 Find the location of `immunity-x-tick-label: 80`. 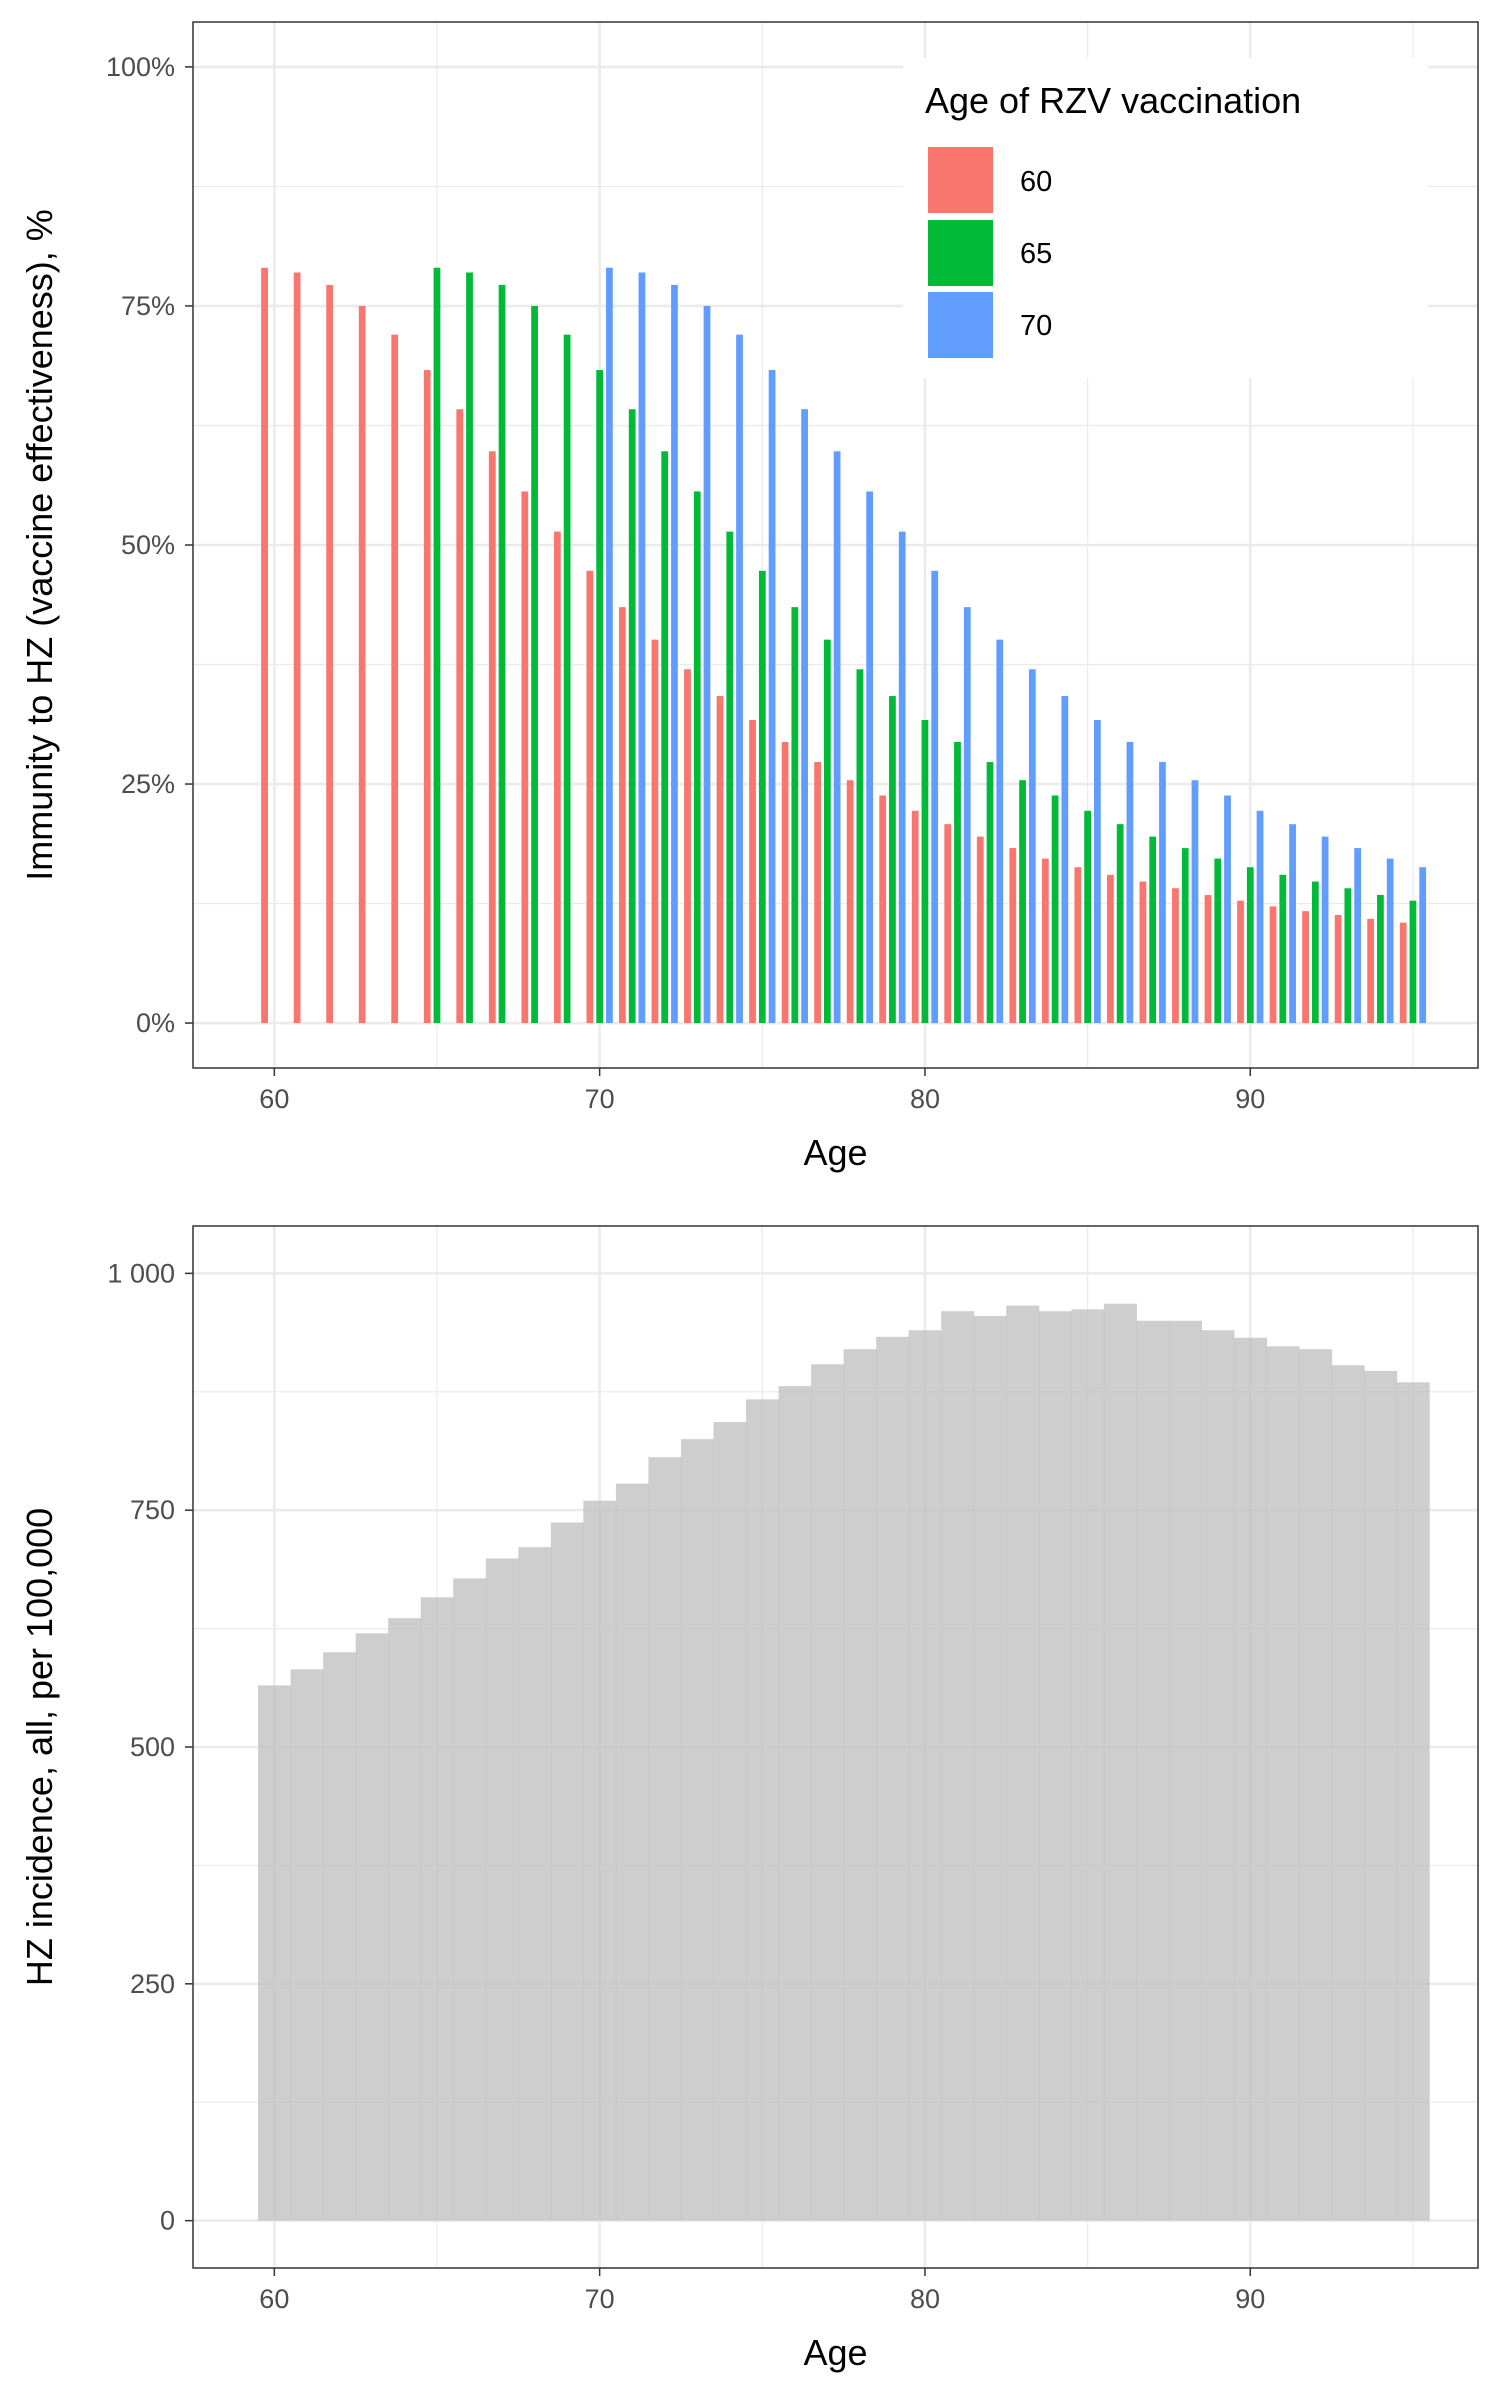

immunity-x-tick-label: 80 is located at coordinates (925, 1099).